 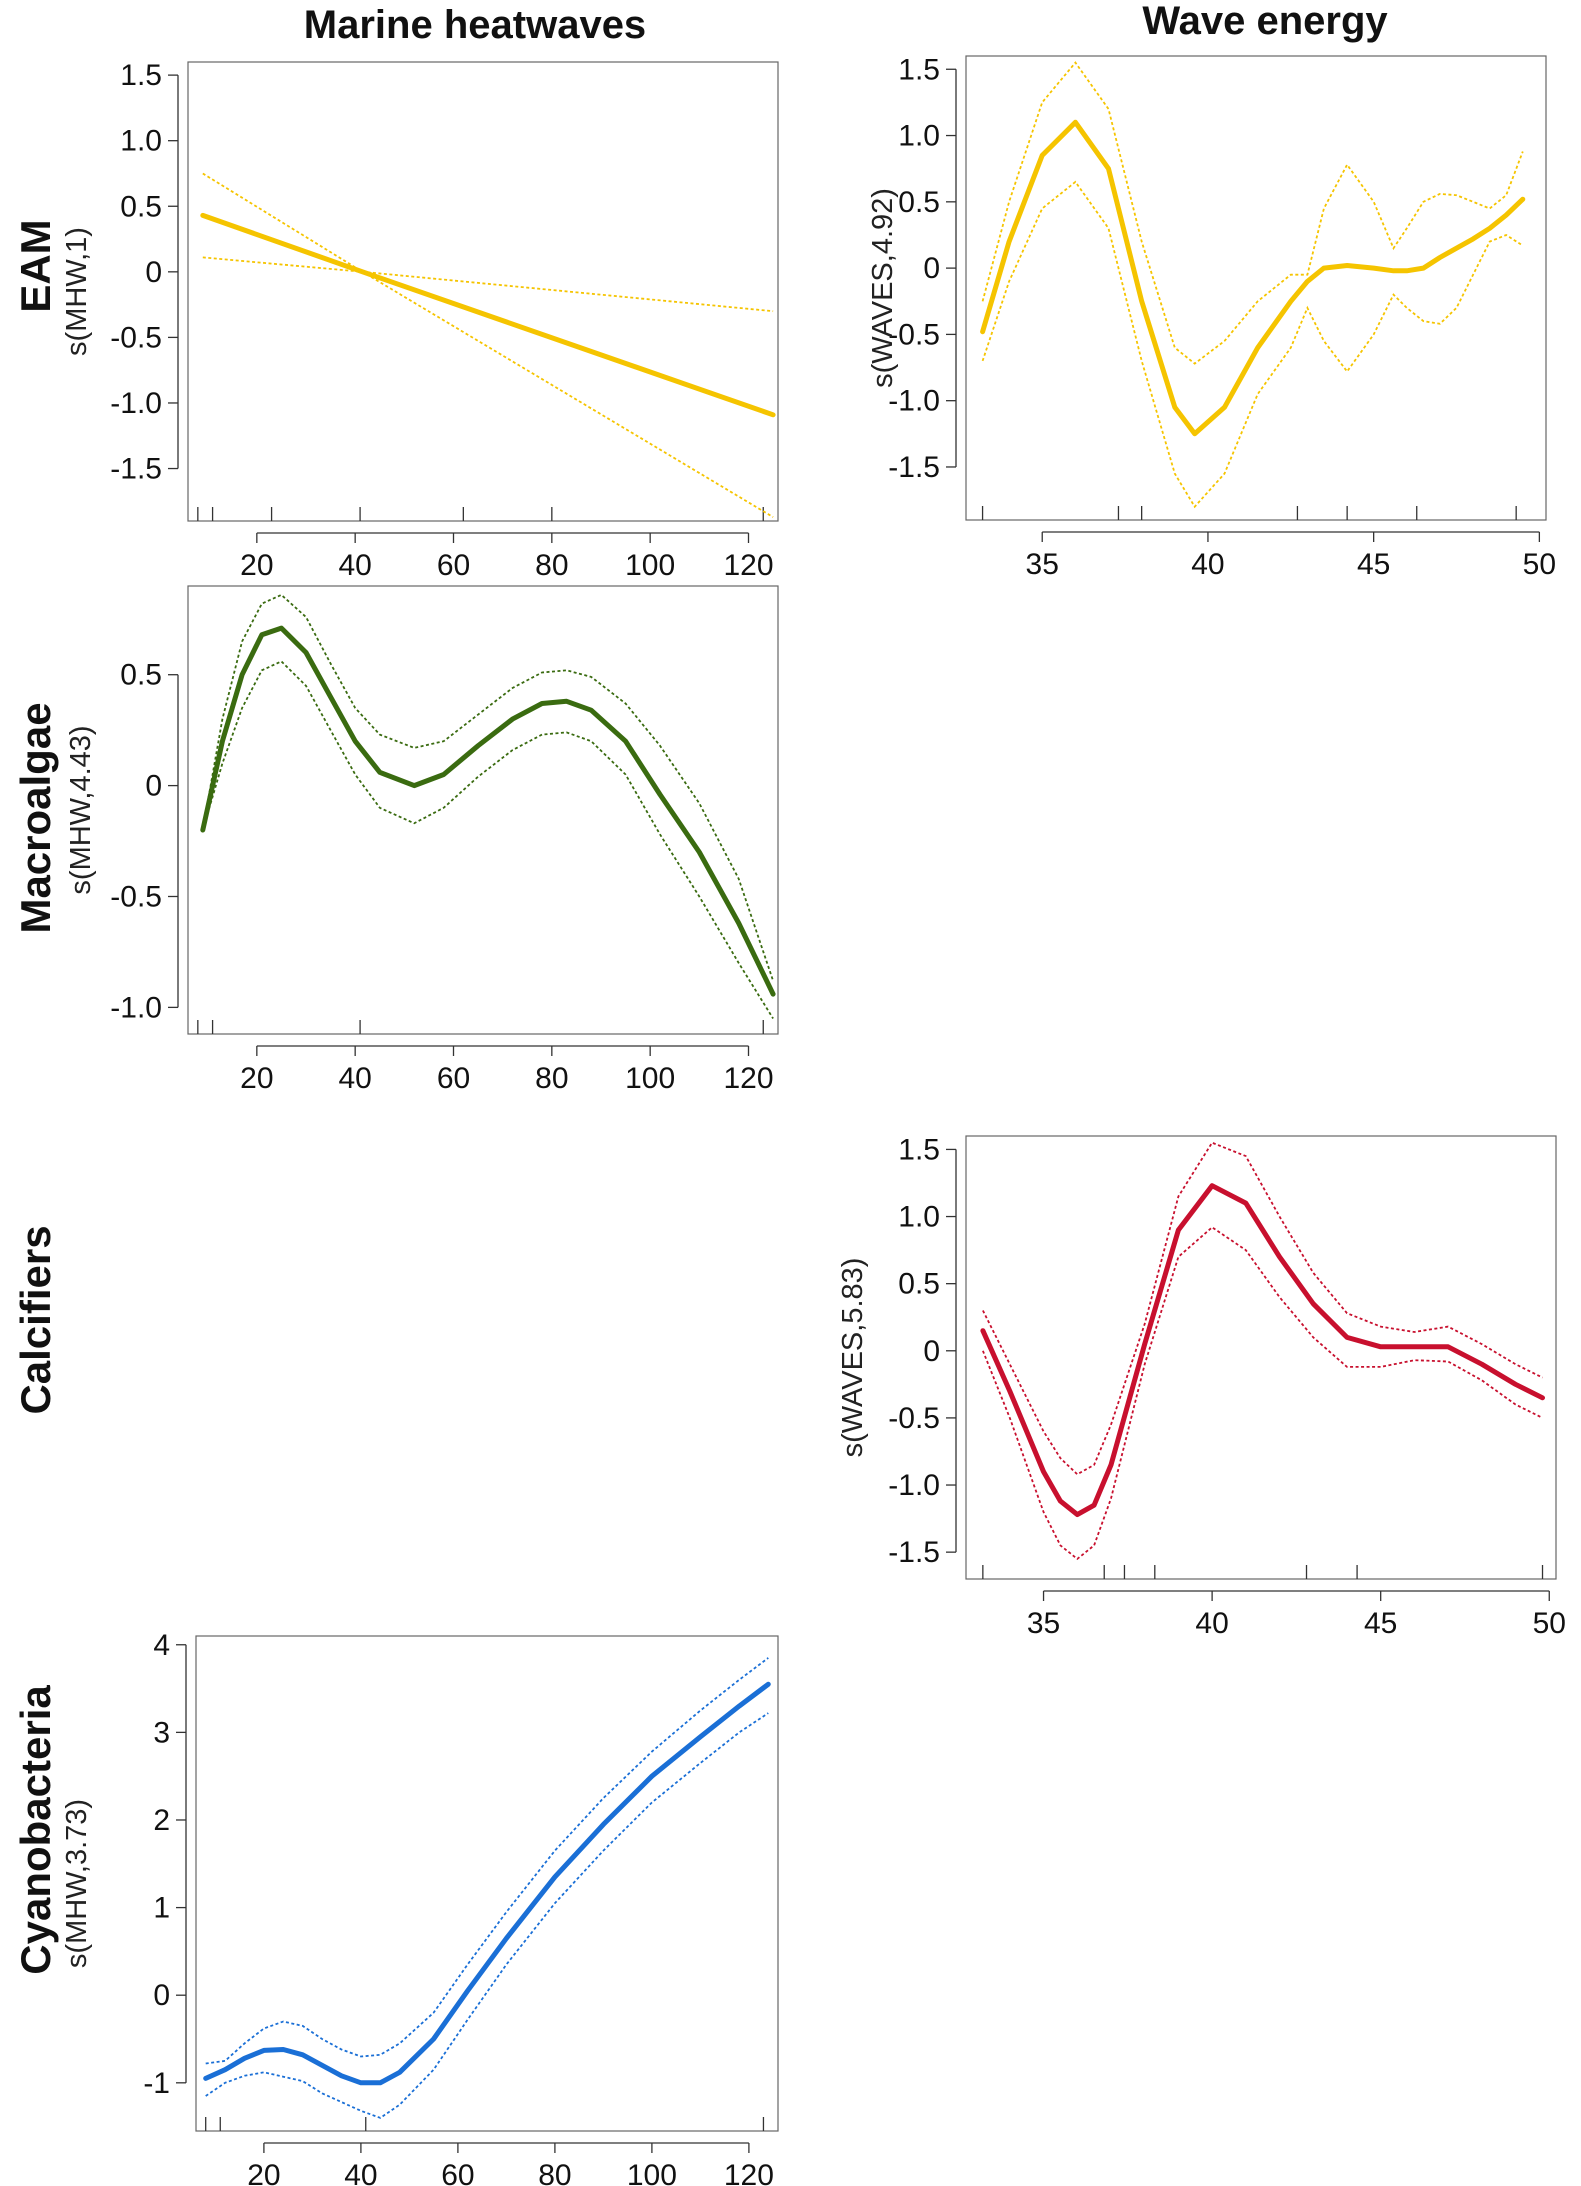 I want to click on panel-macroalgae-mhw: 0.5 0 -0.5 -1.0 20 40 60 80 100 120 s(MHW,4.43), so click(x=422, y=840).